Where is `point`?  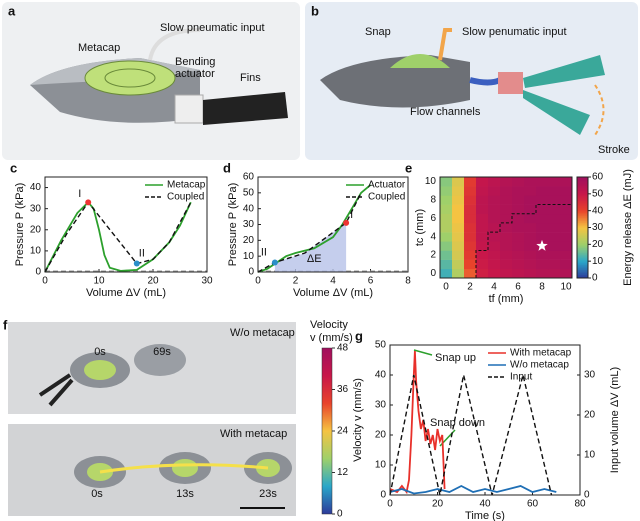
point is located at coordinates (136, 263).